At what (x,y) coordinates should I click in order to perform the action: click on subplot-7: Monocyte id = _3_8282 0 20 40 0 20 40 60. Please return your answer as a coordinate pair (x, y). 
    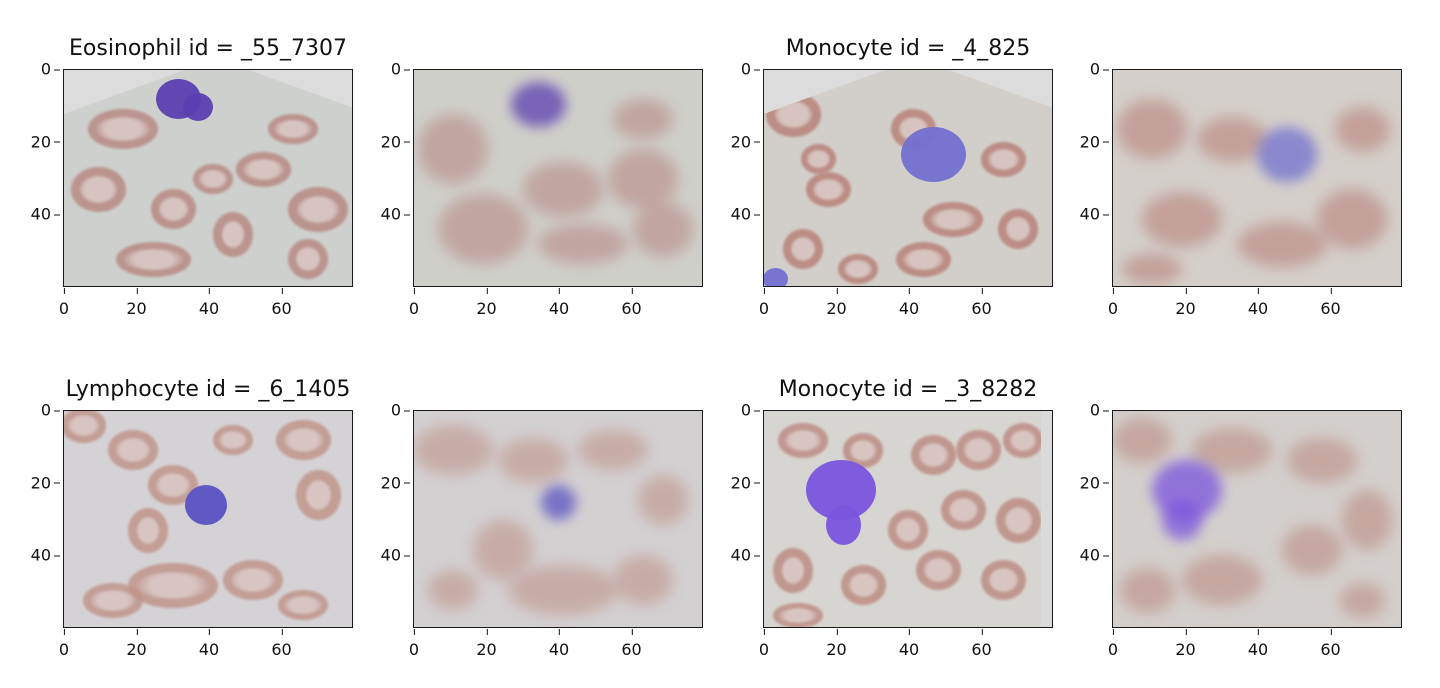
    Looking at the image, I should click on (892, 518).